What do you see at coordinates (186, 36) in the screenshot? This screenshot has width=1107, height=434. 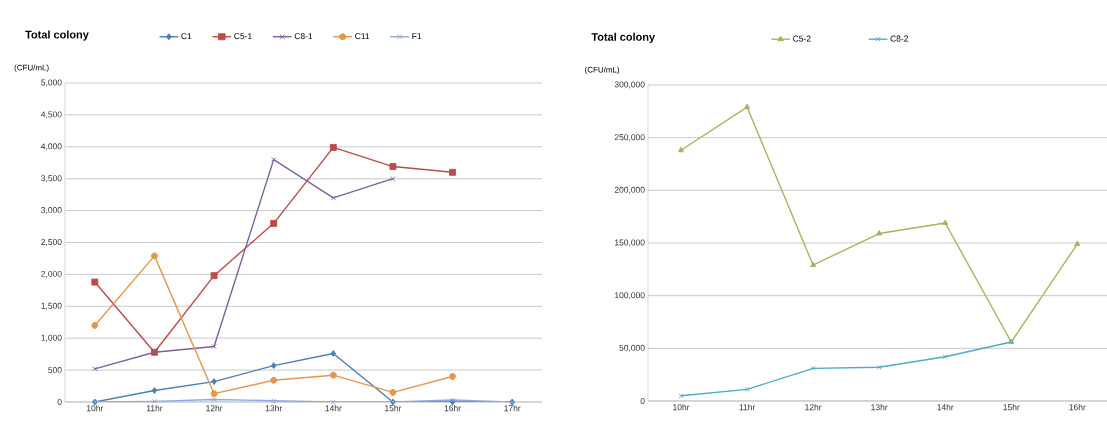 I see `legend-label: C1` at bounding box center [186, 36].